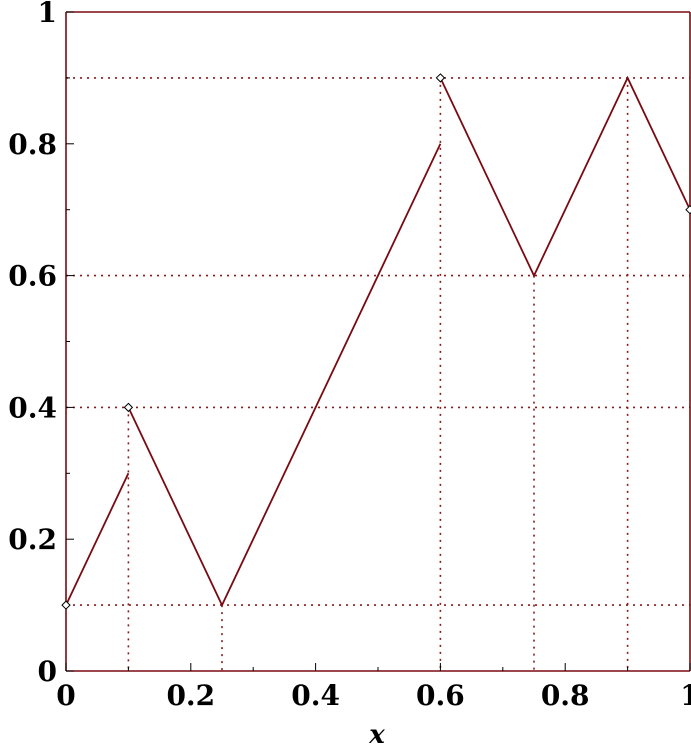 Image resolution: width=691 pixels, height=751 pixels. What do you see at coordinates (315, 695) in the screenshot?
I see `x-tick-label: 0.4` at bounding box center [315, 695].